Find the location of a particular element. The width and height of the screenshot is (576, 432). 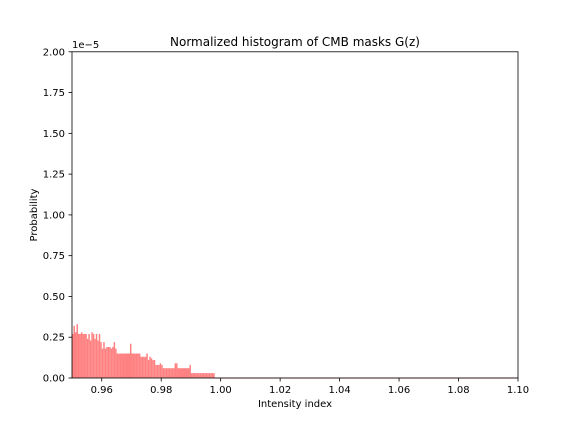

y-tick-label: 2.00 is located at coordinates (54, 52).